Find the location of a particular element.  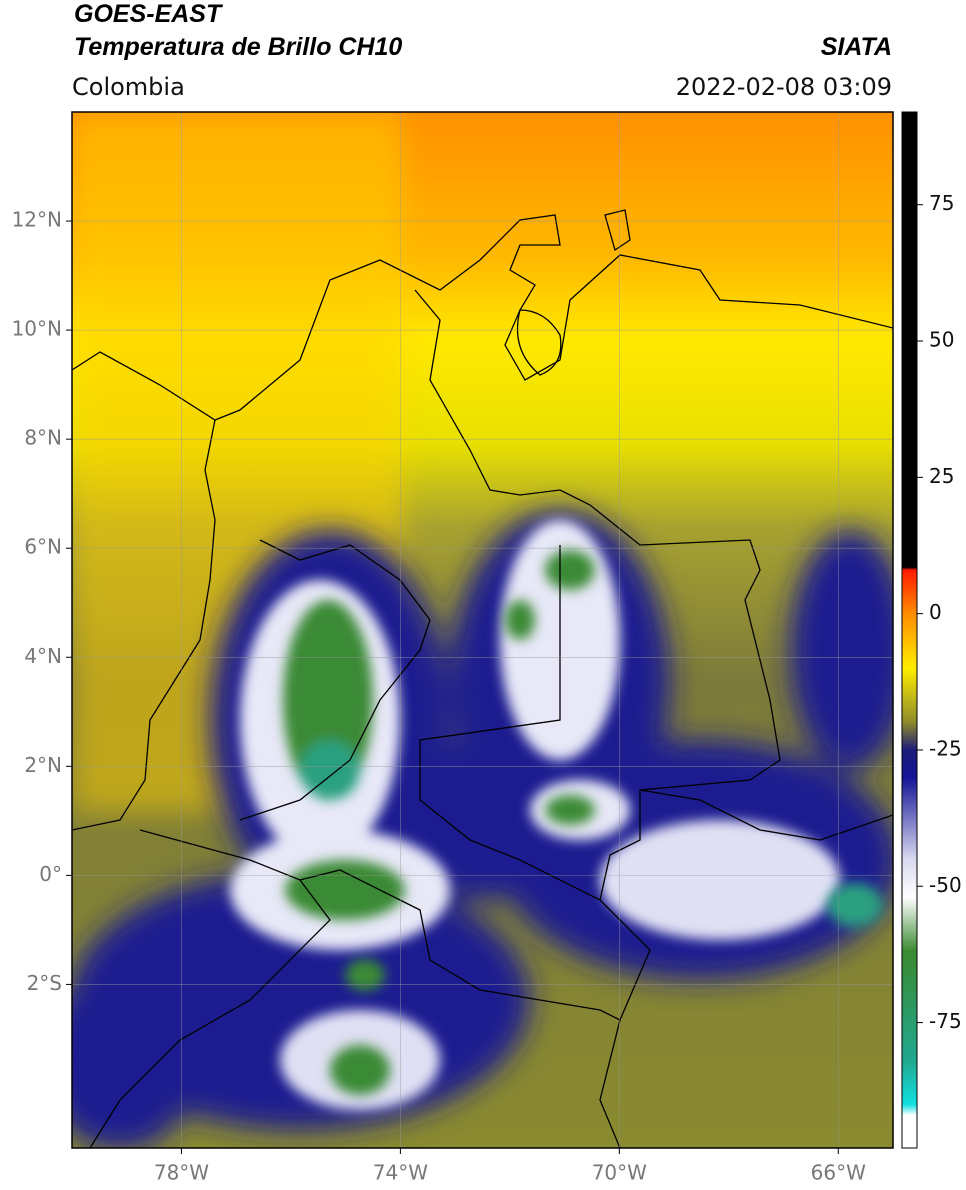

y-tick-label: 2°S is located at coordinates (44, 983).